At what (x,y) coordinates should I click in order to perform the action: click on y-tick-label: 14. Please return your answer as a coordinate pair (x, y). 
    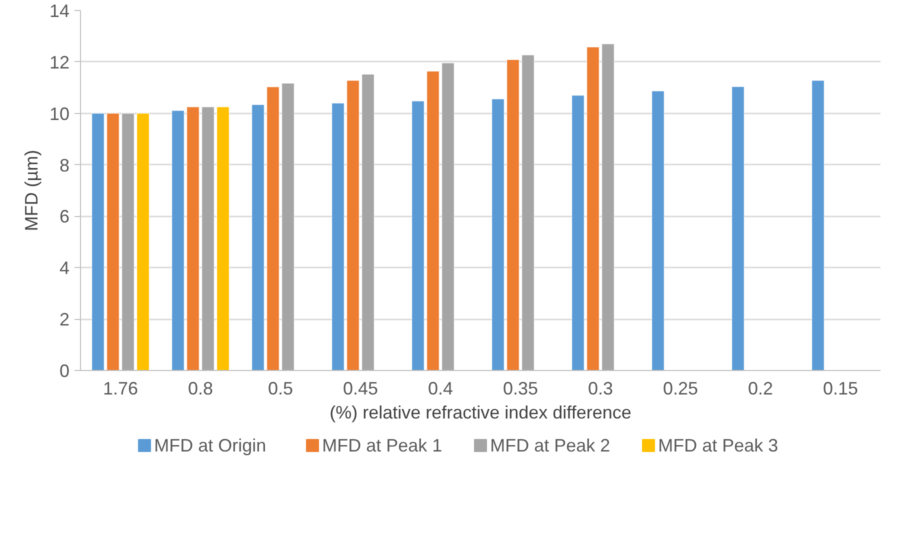
    Looking at the image, I should click on (59, 11).